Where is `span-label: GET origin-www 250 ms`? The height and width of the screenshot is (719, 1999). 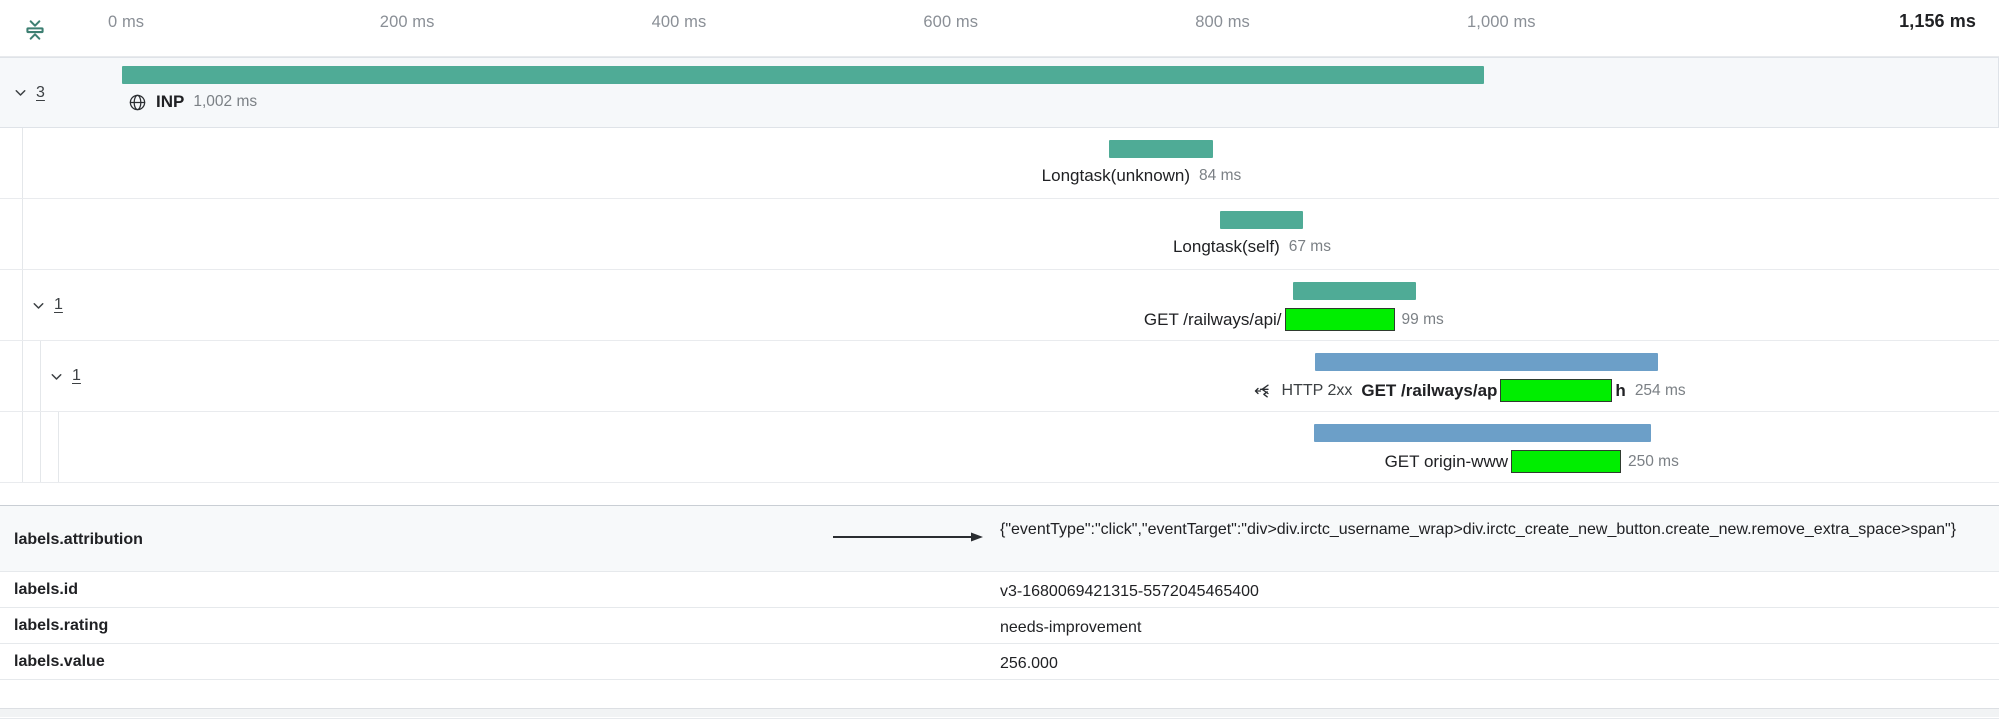
span-label: GET origin-www 250 ms is located at coordinates (1532, 461).